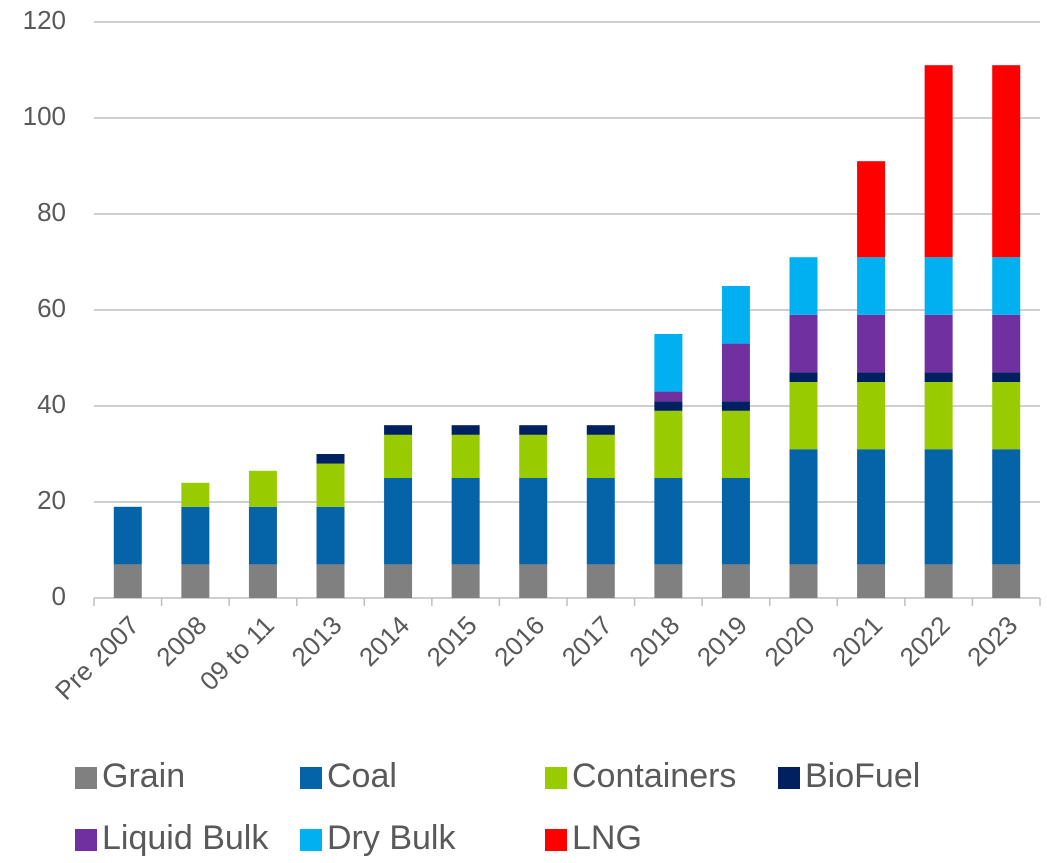 Image resolution: width=1047 pixels, height=863 pixels. Describe the element at coordinates (587, 641) in the screenshot. I see `x-tick-label: 2017` at that location.